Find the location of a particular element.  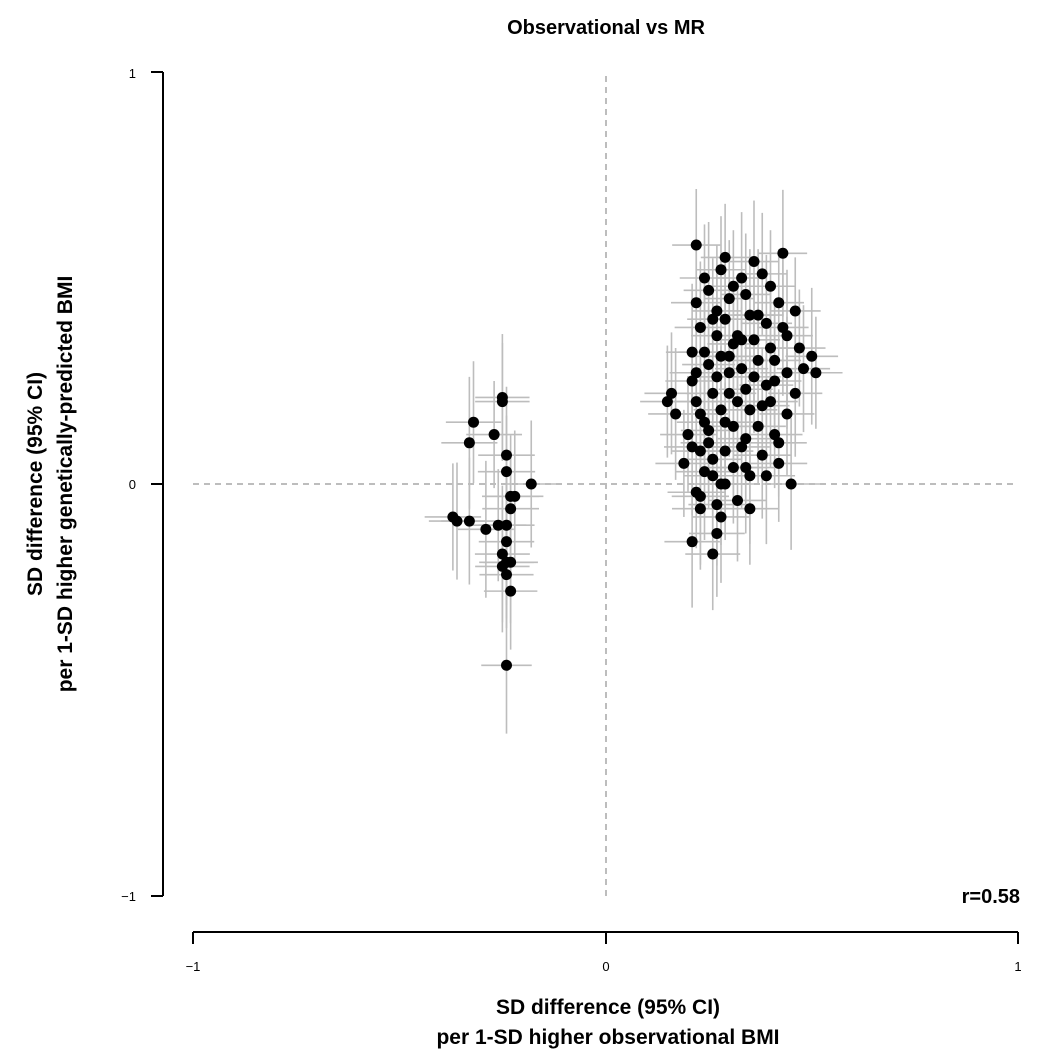

y-axis-label-line-1: SD difference (95% CI) is located at coordinates (35, 484).